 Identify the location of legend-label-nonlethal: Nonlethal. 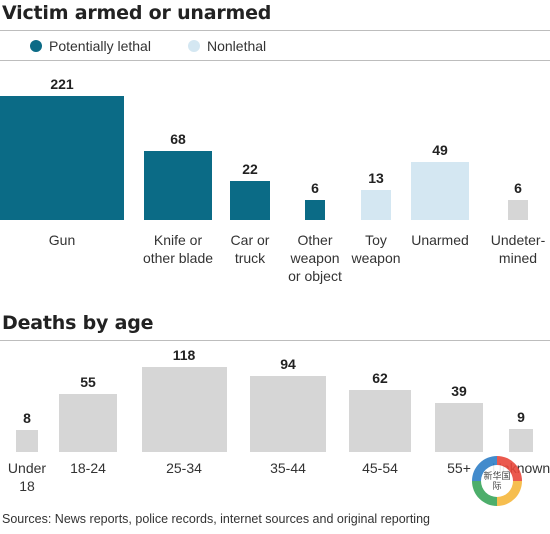
(237, 46).